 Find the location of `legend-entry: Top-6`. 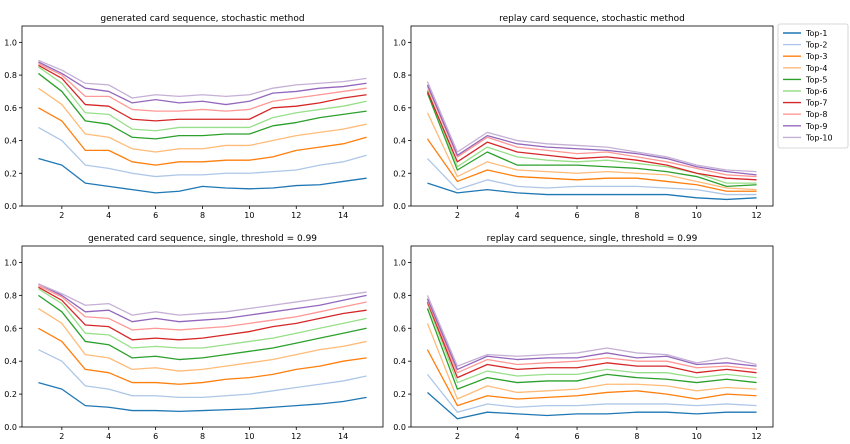

legend-entry: Top-6 is located at coordinates (816, 91).